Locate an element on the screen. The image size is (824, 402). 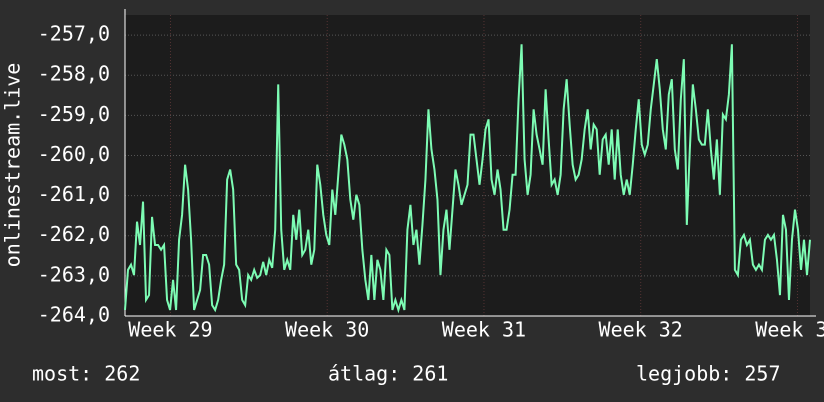
y-tick-label: -264,0 is located at coordinates (74, 315).